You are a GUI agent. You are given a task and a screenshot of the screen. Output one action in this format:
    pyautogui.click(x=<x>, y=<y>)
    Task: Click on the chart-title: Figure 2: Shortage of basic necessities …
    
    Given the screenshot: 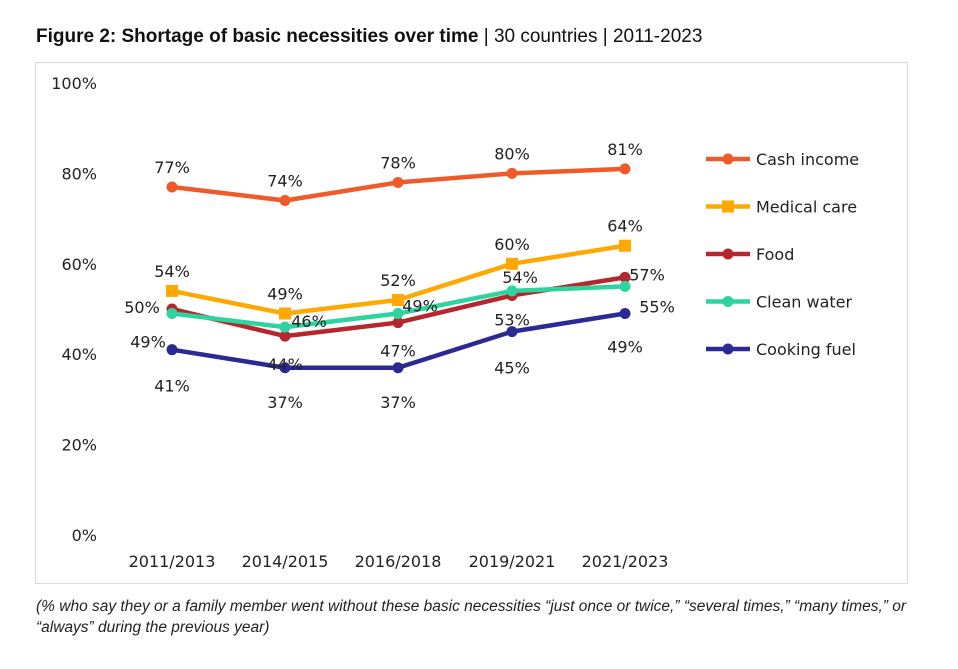 What is the action you would take?
    pyautogui.click(x=369, y=37)
    